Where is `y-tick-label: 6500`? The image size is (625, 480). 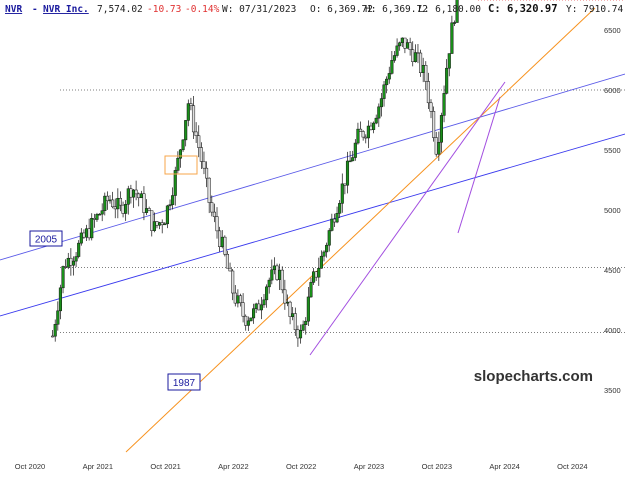
y-tick-label: 6500 is located at coordinates (612, 30).